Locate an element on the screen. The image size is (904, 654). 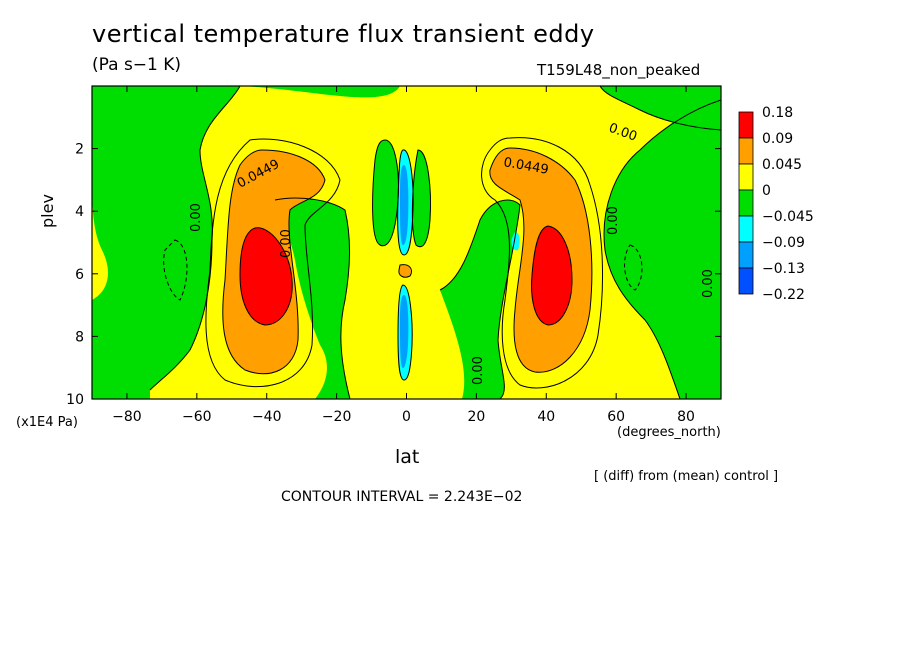
y-tick-label: 8 is located at coordinates (79, 337).